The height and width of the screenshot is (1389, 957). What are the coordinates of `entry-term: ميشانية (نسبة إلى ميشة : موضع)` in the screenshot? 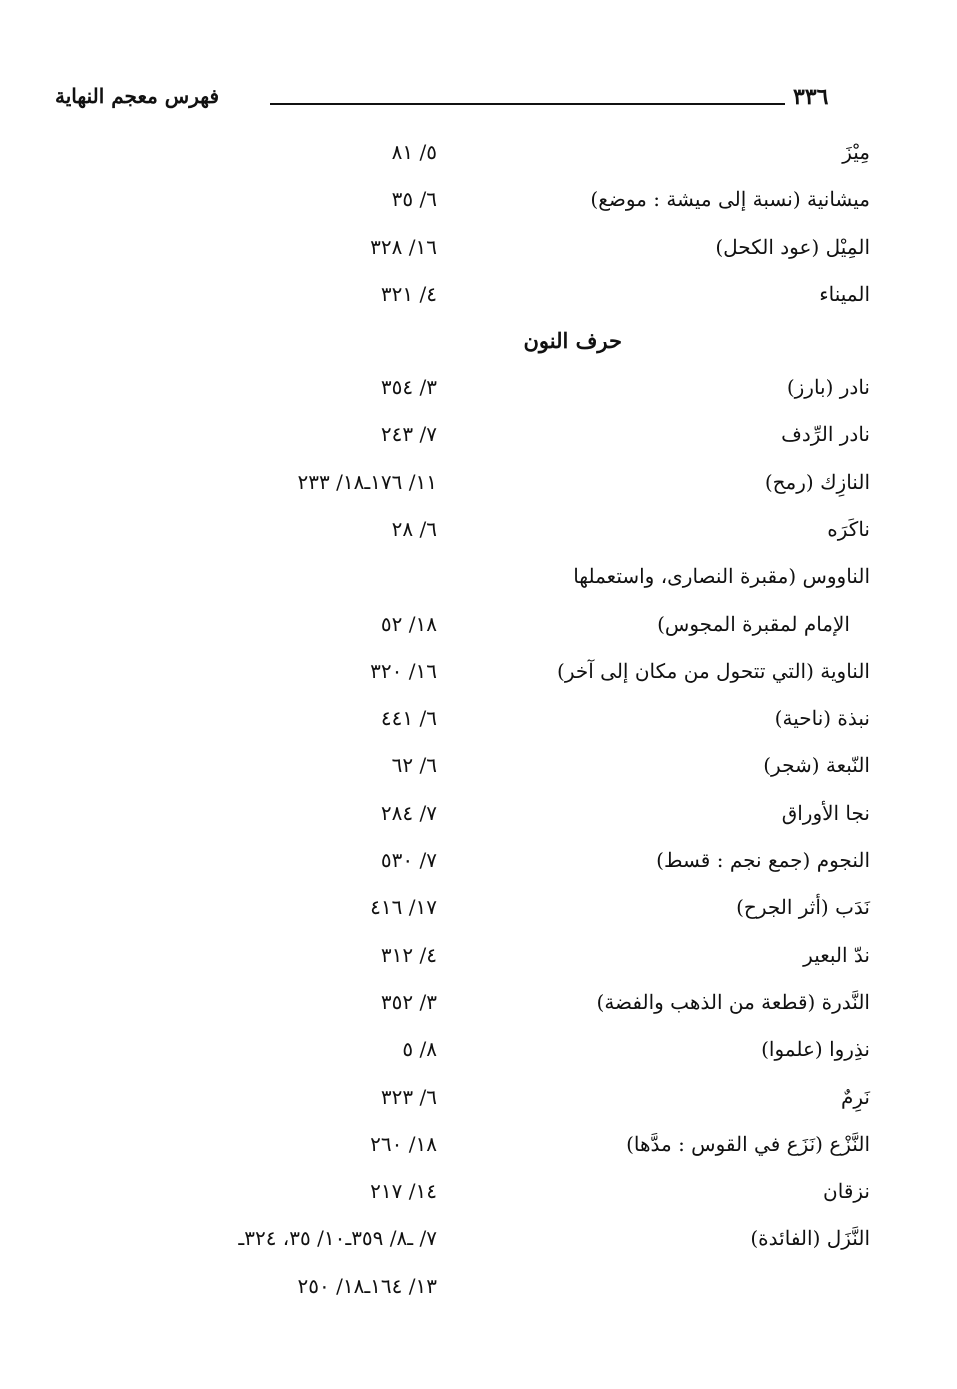 It's located at (730, 199).